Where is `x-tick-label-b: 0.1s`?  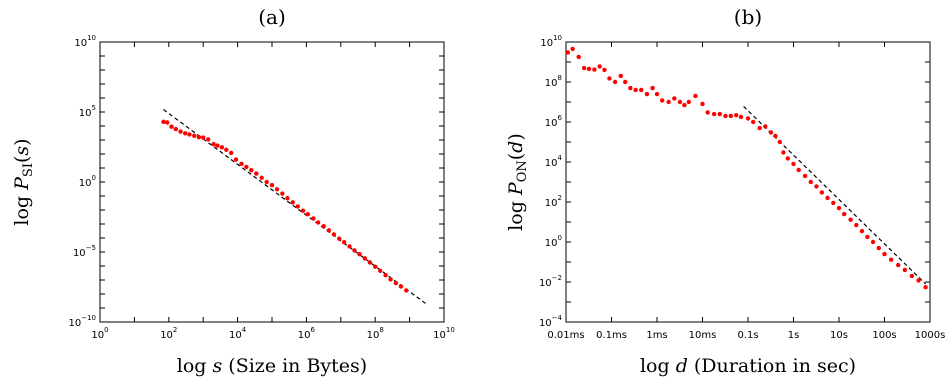 x-tick-label-b: 0.1s is located at coordinates (747, 335).